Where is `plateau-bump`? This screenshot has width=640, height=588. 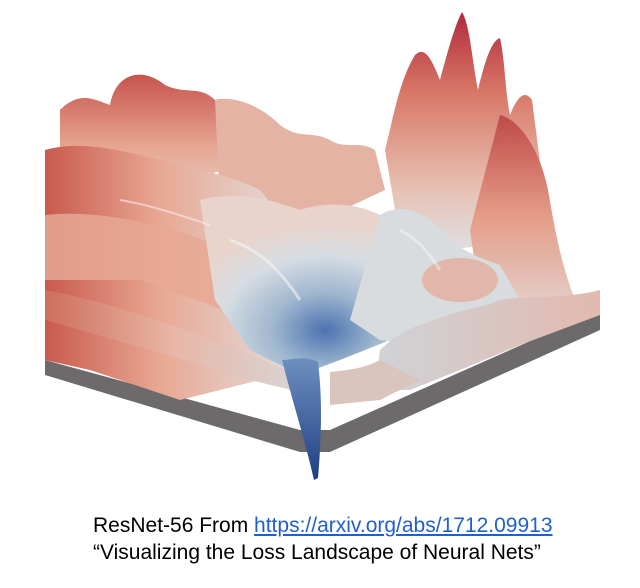
plateau-bump is located at coordinates (460, 280).